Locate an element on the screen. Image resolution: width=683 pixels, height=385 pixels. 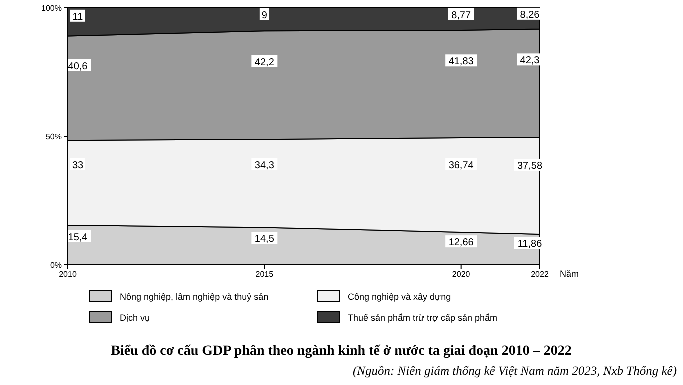
data-label: 12,66 is located at coordinates (461, 243).